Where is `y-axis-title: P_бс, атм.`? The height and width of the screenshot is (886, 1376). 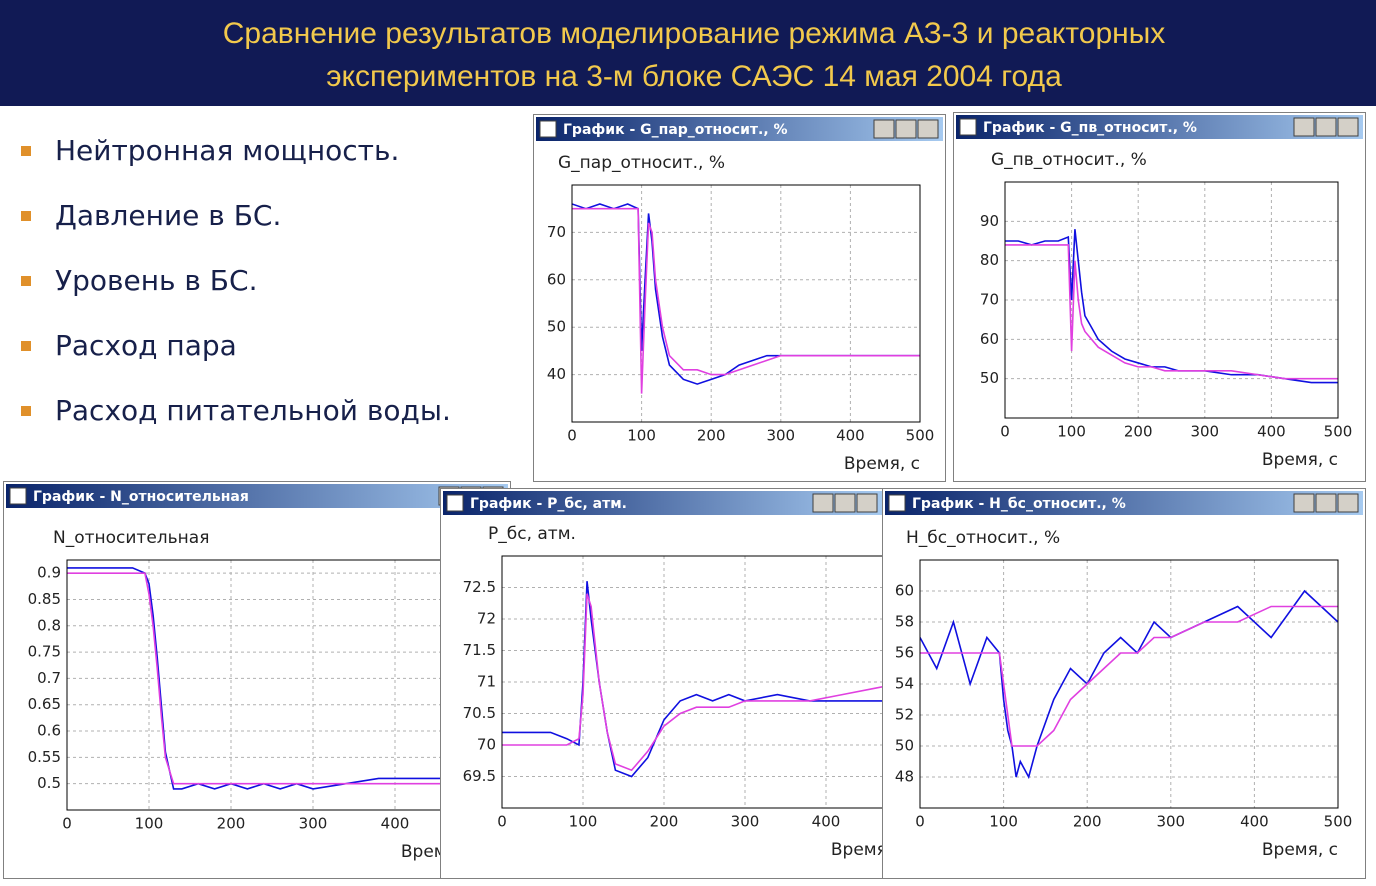 y-axis-title: P_бс, атм. is located at coordinates (532, 534).